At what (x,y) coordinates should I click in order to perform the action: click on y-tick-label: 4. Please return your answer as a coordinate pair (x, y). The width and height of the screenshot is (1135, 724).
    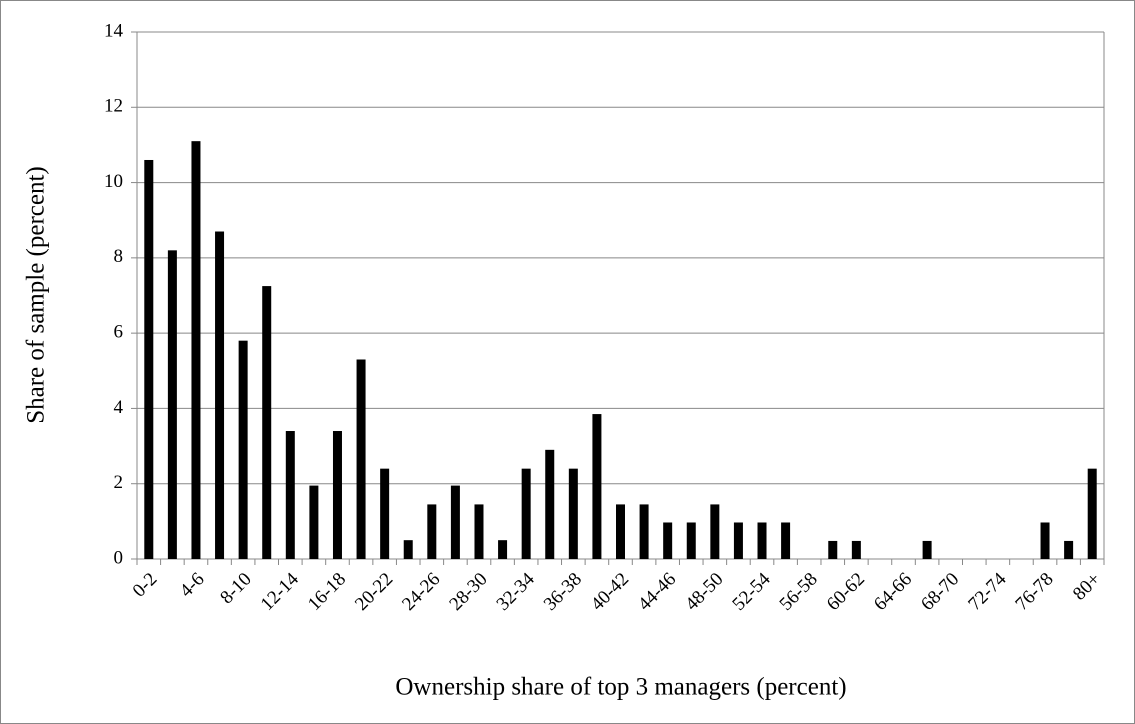
    Looking at the image, I should click on (119, 407).